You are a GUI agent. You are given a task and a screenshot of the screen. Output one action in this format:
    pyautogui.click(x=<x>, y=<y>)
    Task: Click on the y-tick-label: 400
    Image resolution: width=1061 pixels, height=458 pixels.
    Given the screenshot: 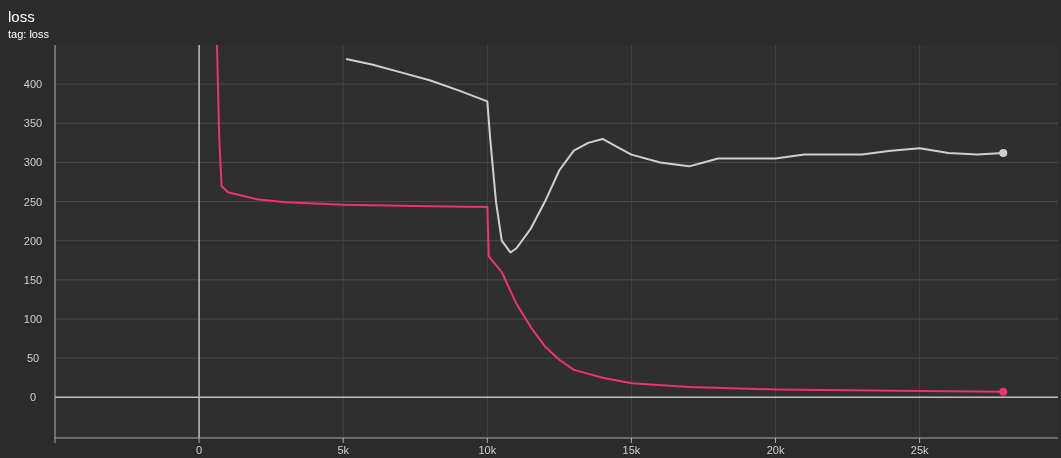 What is the action you would take?
    pyautogui.click(x=33, y=84)
    